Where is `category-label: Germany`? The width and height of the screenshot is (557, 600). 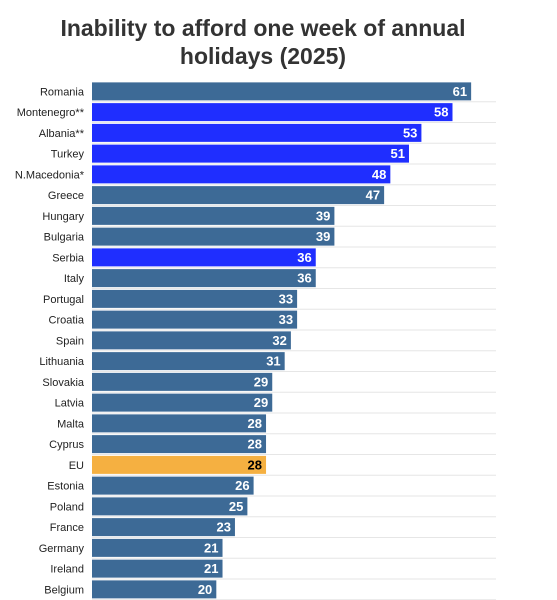
category-label: Germany is located at coordinates (62, 549).